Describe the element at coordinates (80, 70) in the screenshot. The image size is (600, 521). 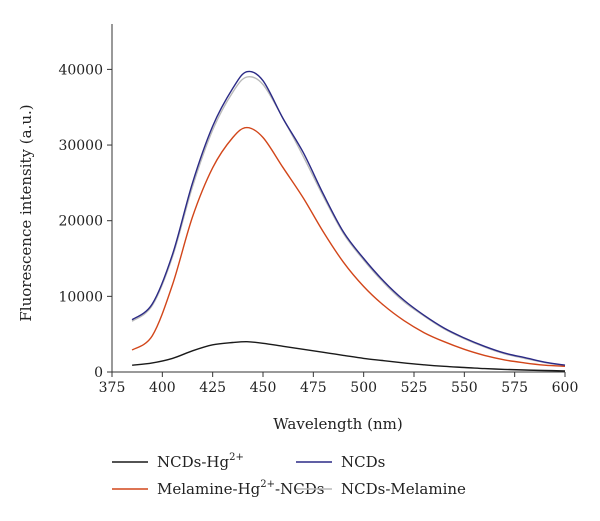
I see `y-tick-label: 40000` at that location.